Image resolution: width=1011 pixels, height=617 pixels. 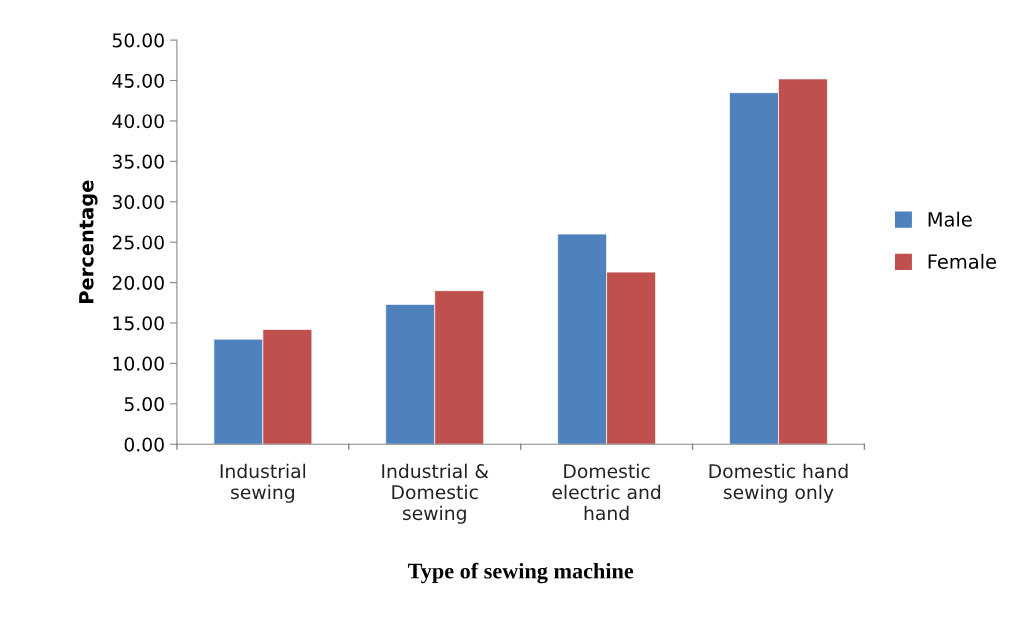 I want to click on y-tick-label: 35.00, so click(x=138, y=161).